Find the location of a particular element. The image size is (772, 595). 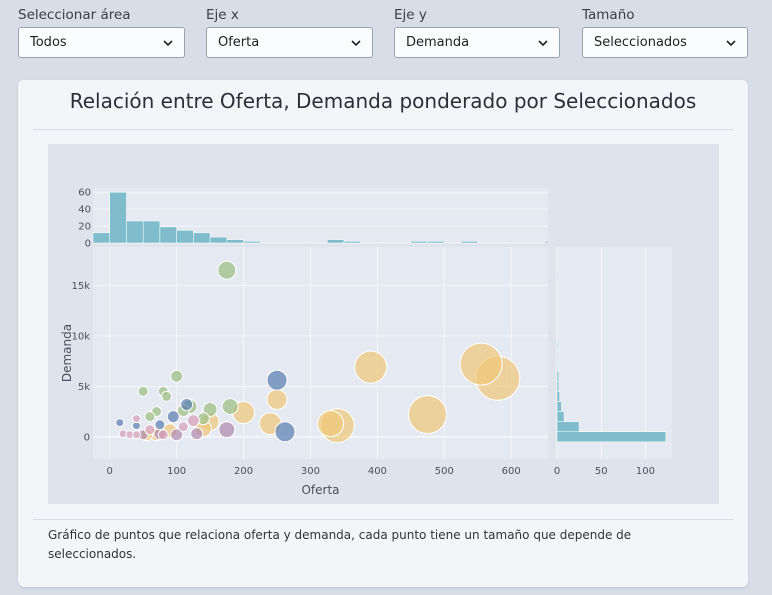

filter-x: Eje x is located at coordinates (222, 15).